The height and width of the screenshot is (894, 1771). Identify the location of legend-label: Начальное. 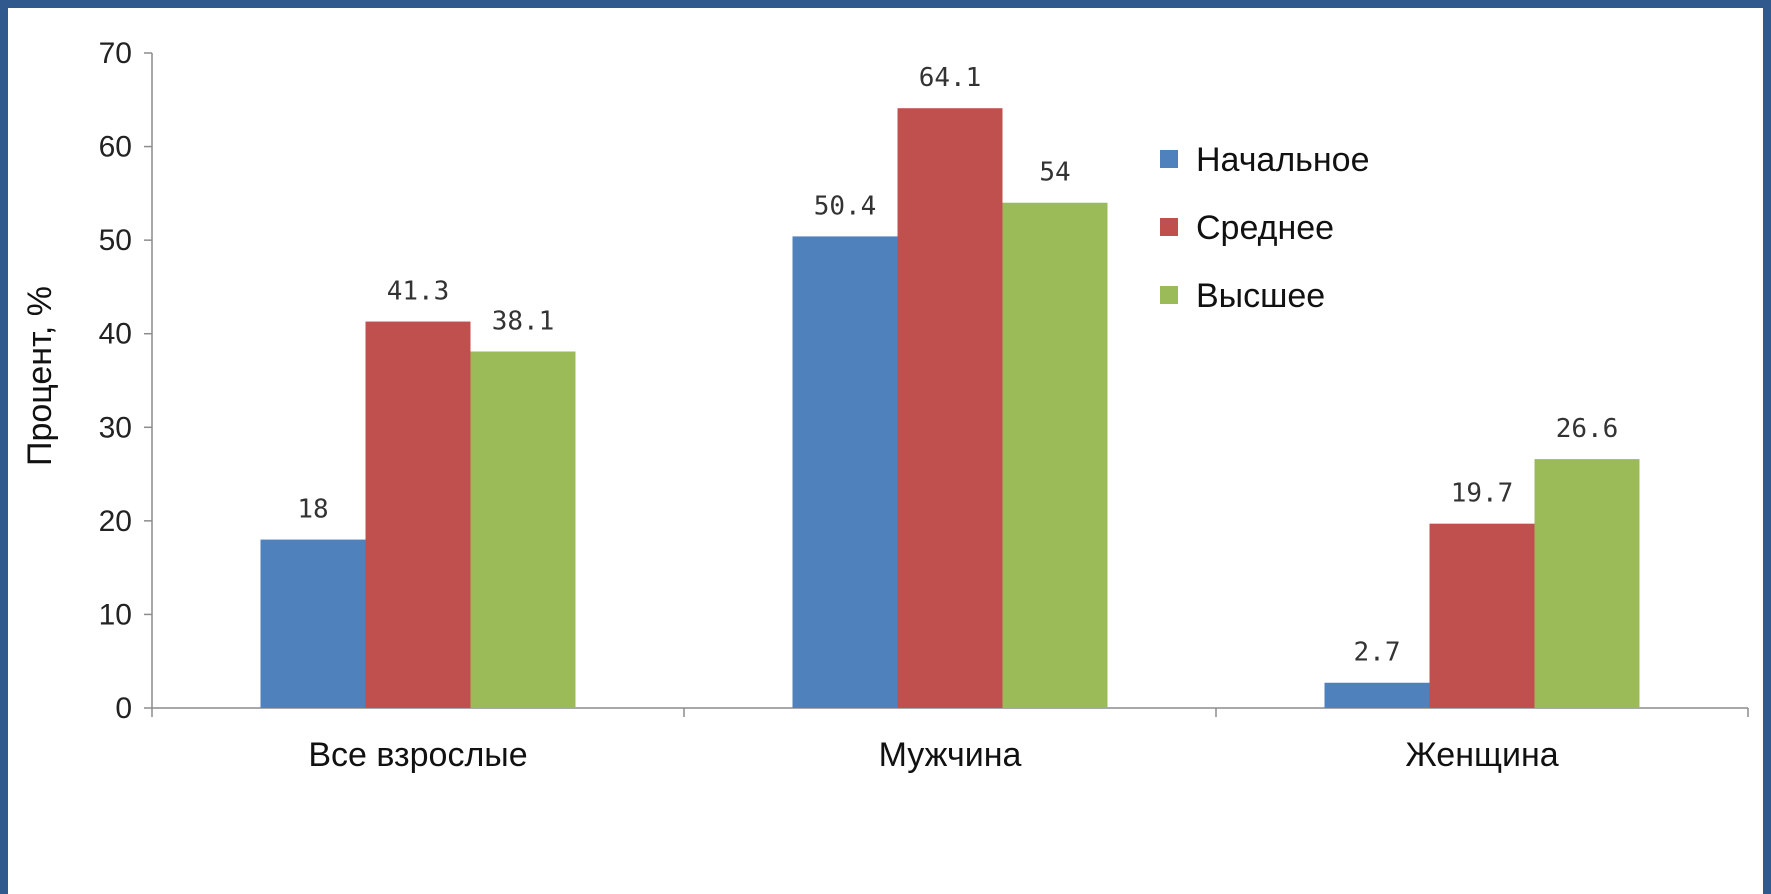
(1283, 160).